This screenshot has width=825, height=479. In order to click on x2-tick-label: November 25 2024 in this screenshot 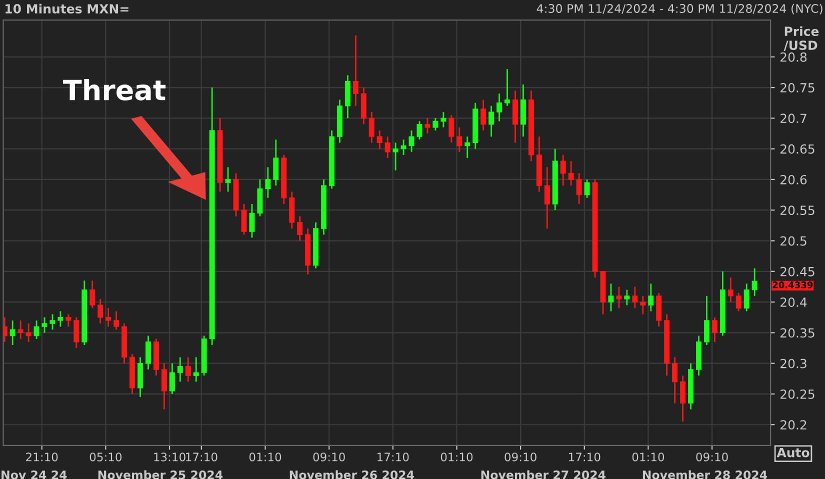, I will do `click(160, 474)`.